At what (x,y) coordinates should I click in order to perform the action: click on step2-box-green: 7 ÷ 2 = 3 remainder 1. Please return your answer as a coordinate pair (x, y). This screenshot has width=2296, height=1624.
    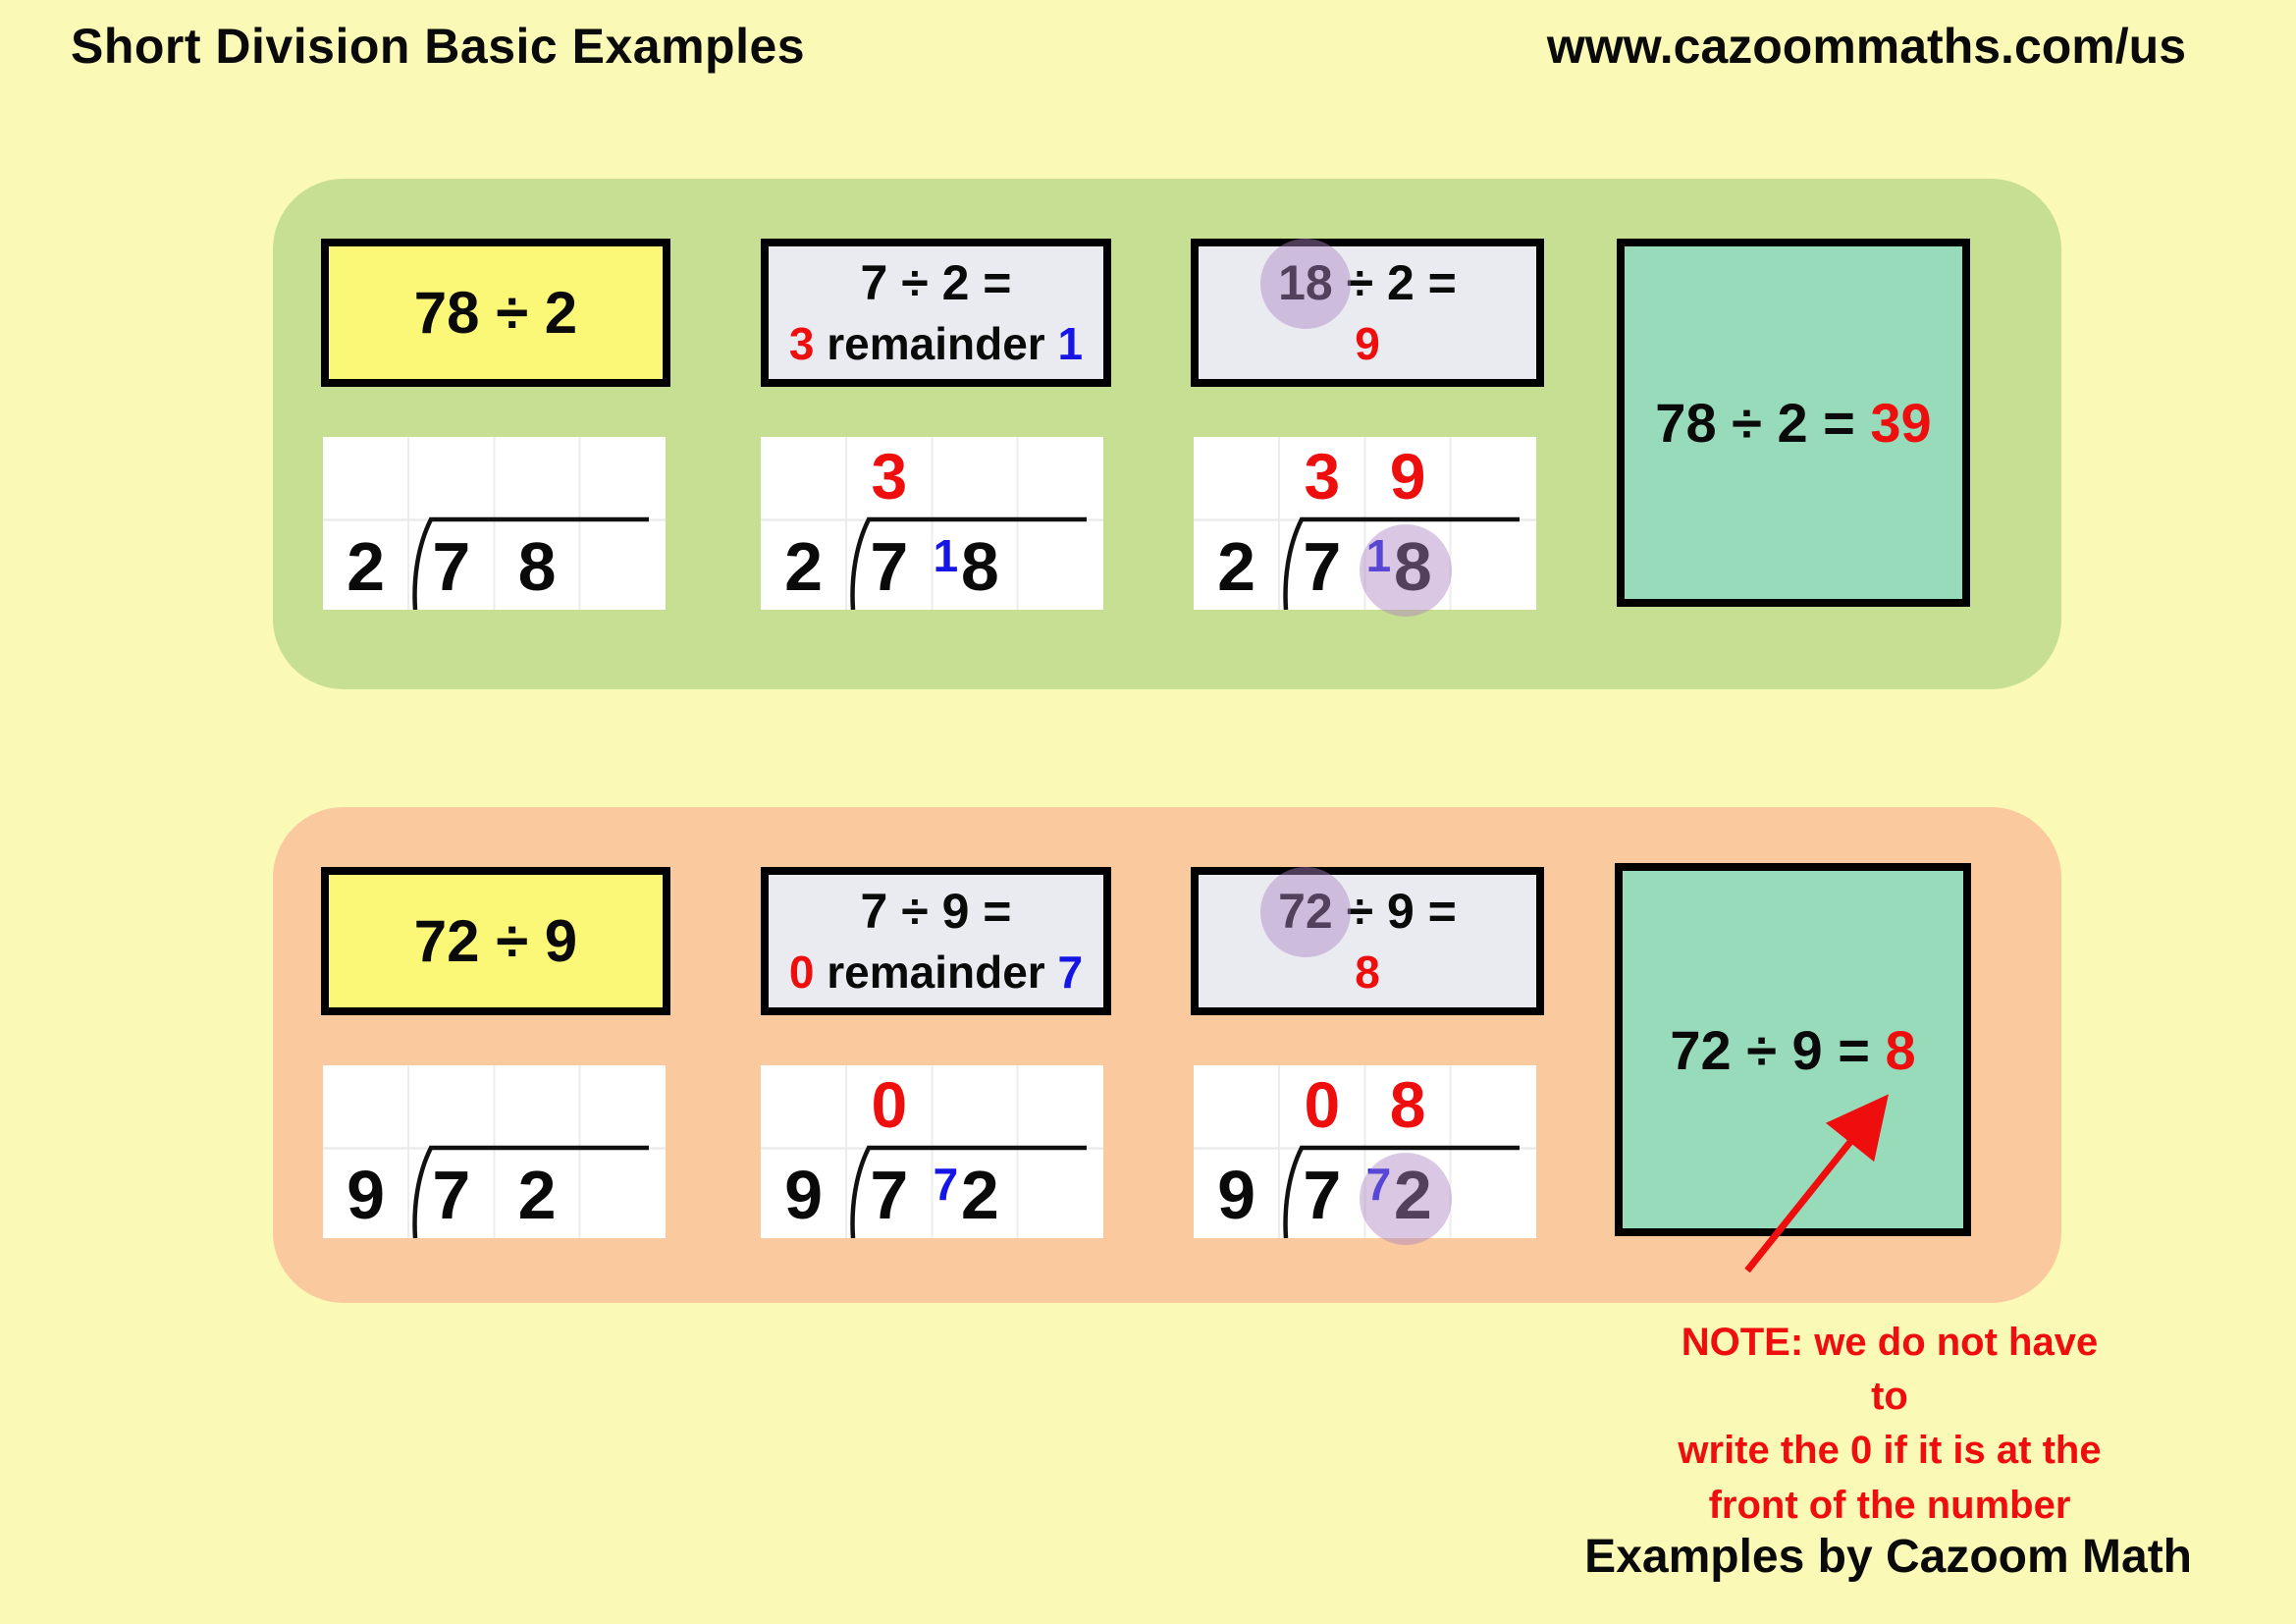
    Looking at the image, I should click on (936, 313).